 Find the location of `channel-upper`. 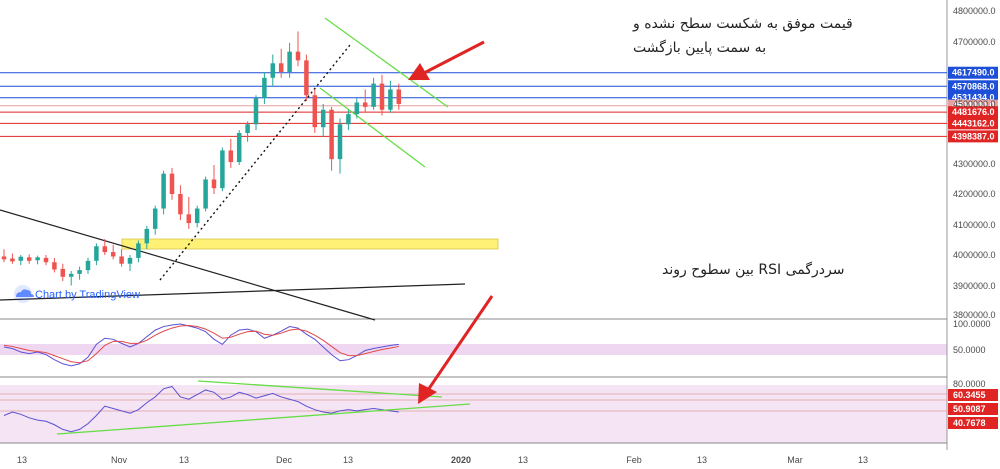

channel-upper is located at coordinates (386, 62).